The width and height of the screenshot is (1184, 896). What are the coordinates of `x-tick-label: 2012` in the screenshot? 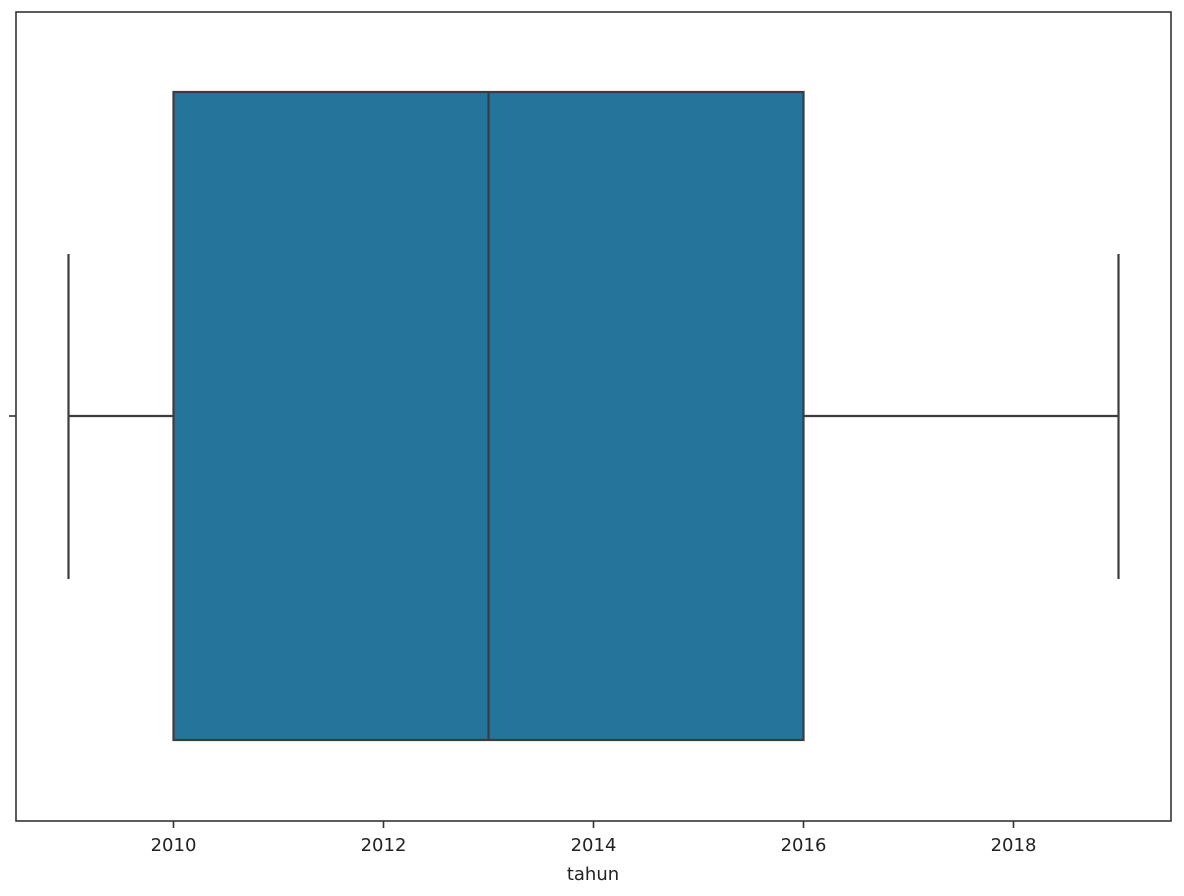 It's located at (384, 845).